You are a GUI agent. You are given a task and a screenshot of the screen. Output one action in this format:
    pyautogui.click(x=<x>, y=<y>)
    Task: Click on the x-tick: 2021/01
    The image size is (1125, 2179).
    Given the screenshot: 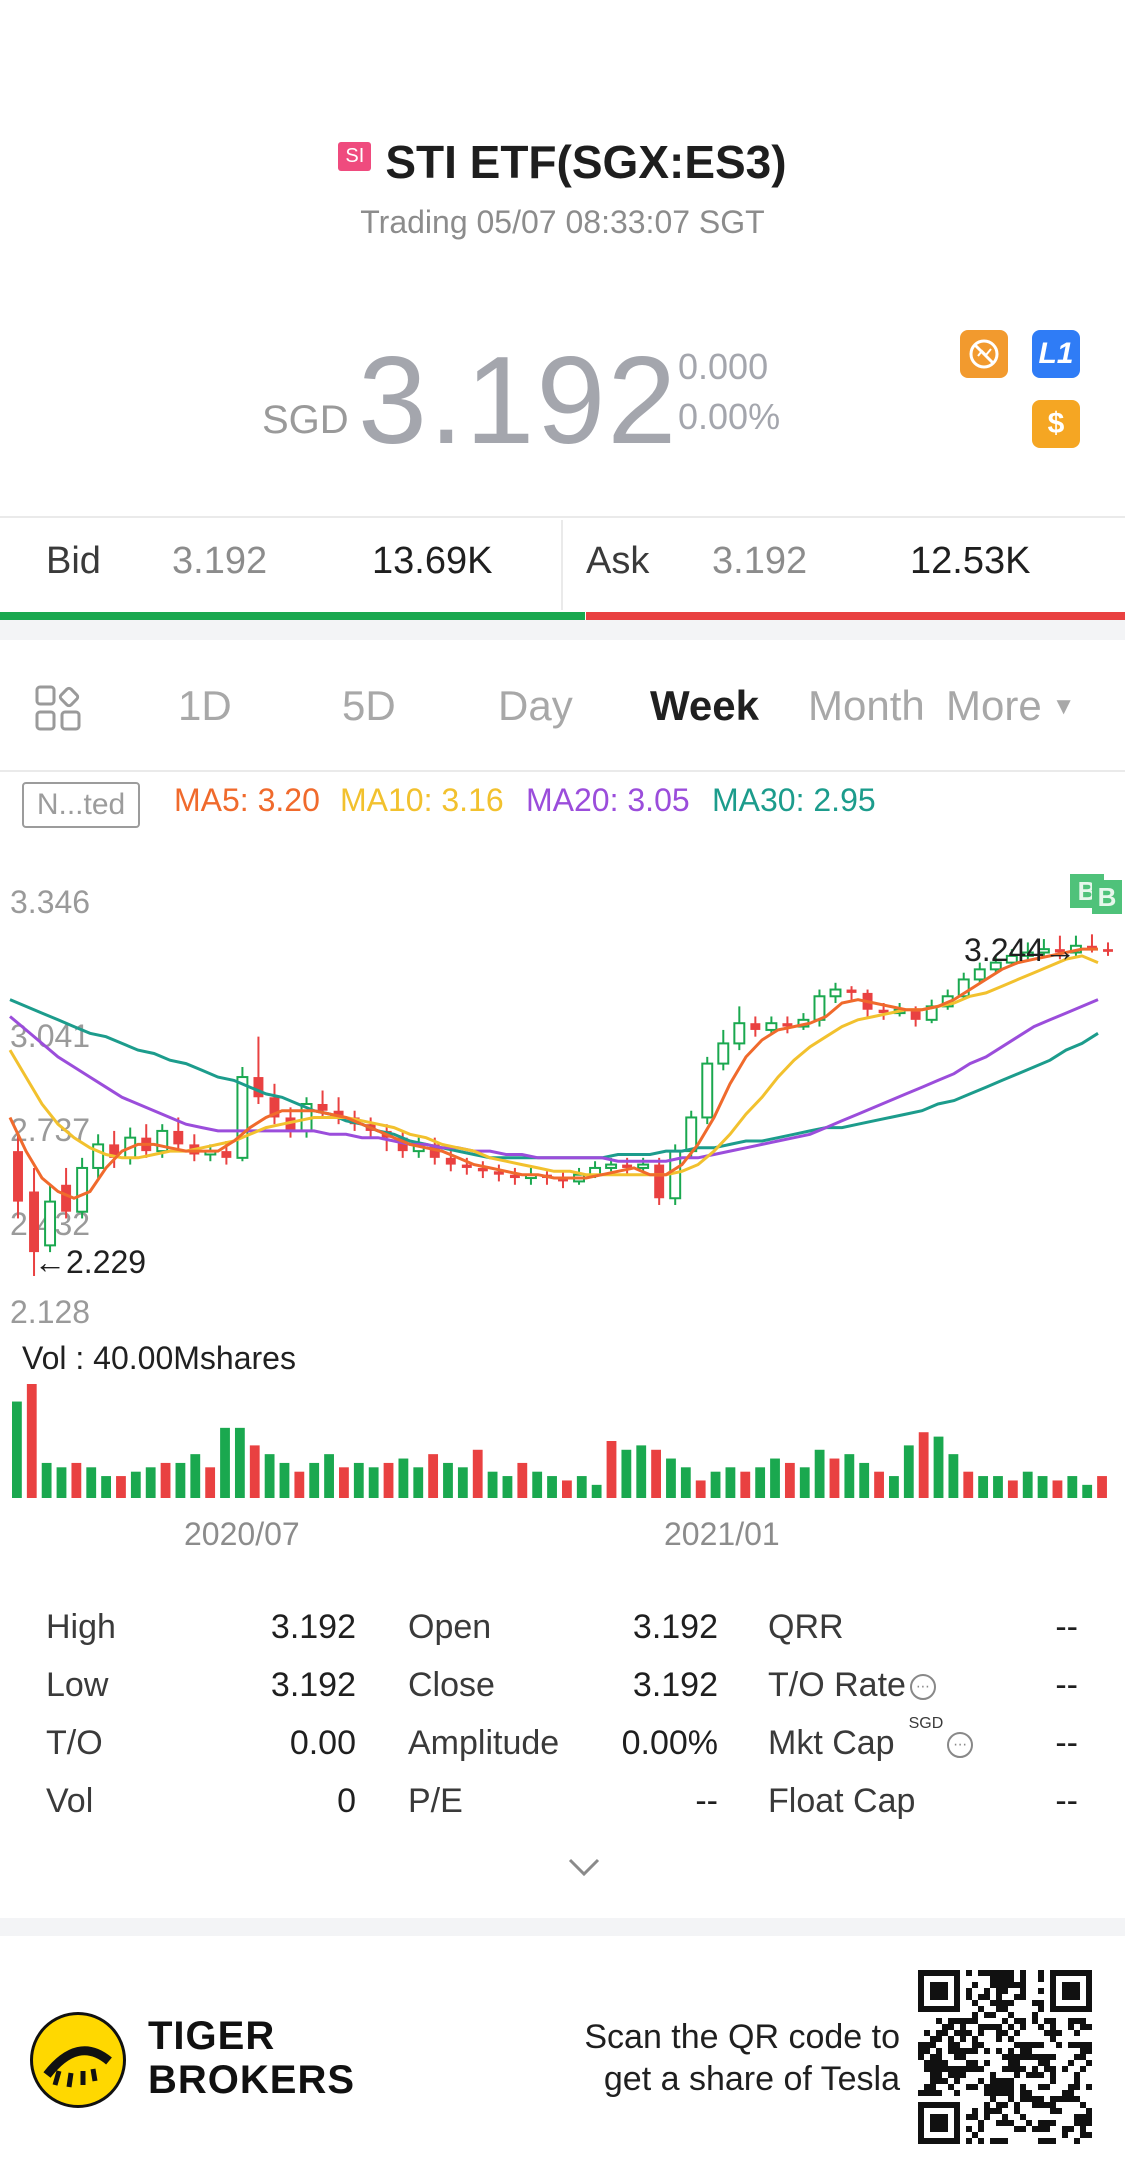 What is the action you would take?
    pyautogui.click(x=722, y=1534)
    